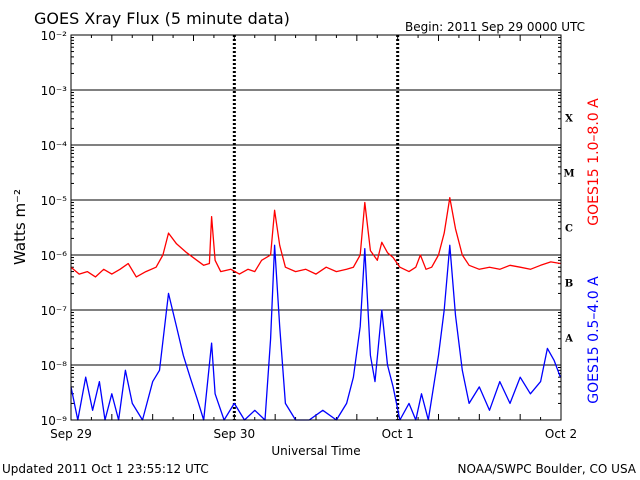 Image resolution: width=640 pixels, height=480 pixels. I want to click on x-axis-label: Universal Time, so click(315, 451).